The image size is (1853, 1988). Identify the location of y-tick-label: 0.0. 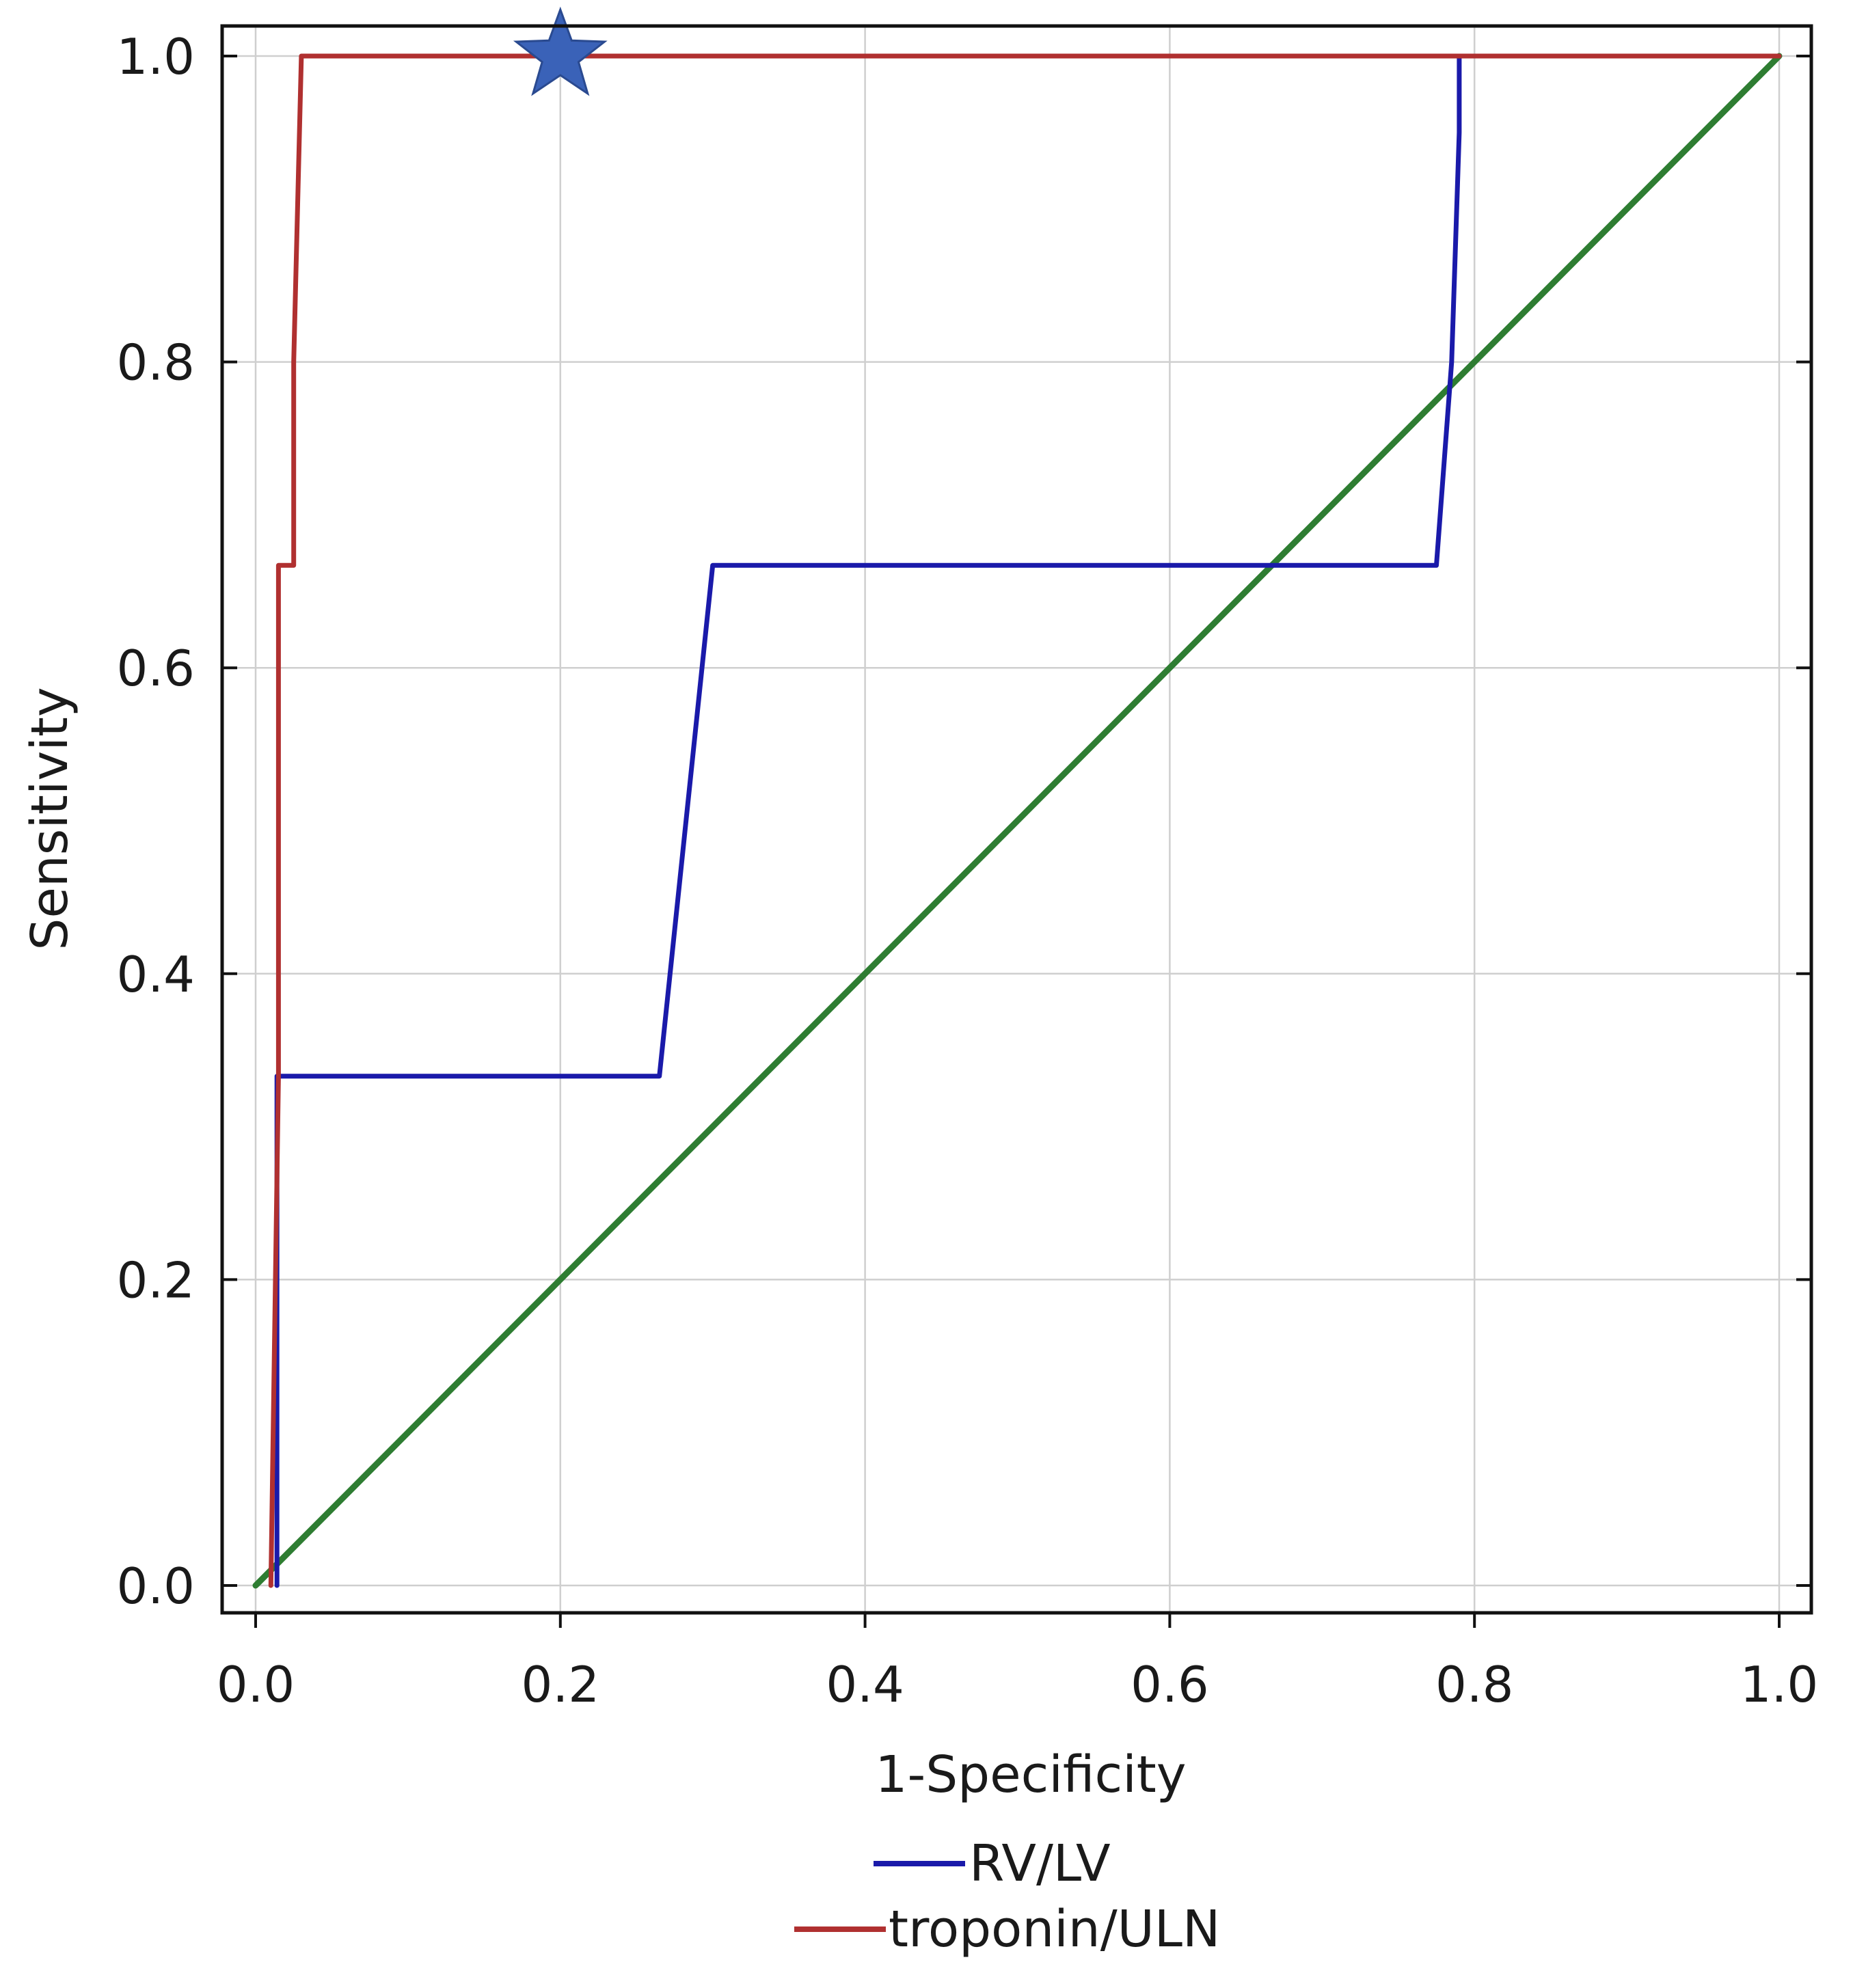
(155, 1586).